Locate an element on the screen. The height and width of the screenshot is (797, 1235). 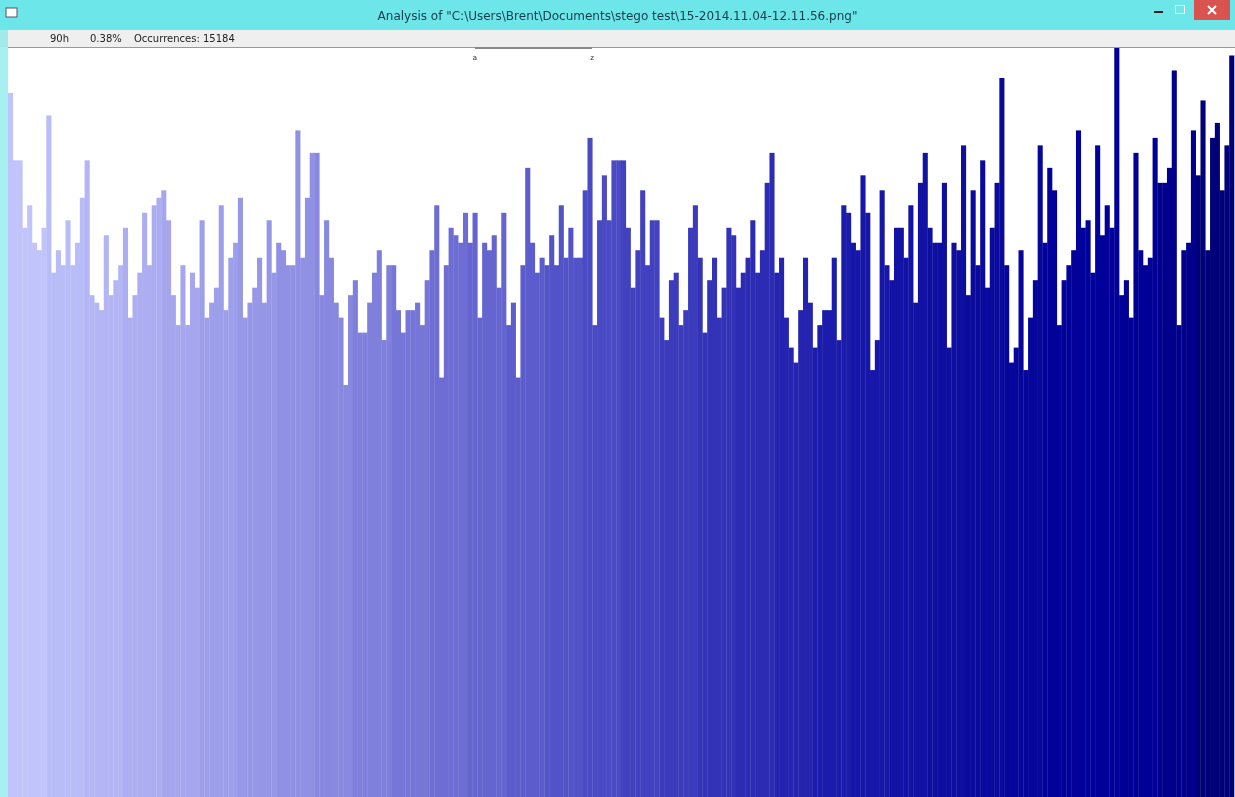
text: Occurrences: 15184 is located at coordinates (184, 38).